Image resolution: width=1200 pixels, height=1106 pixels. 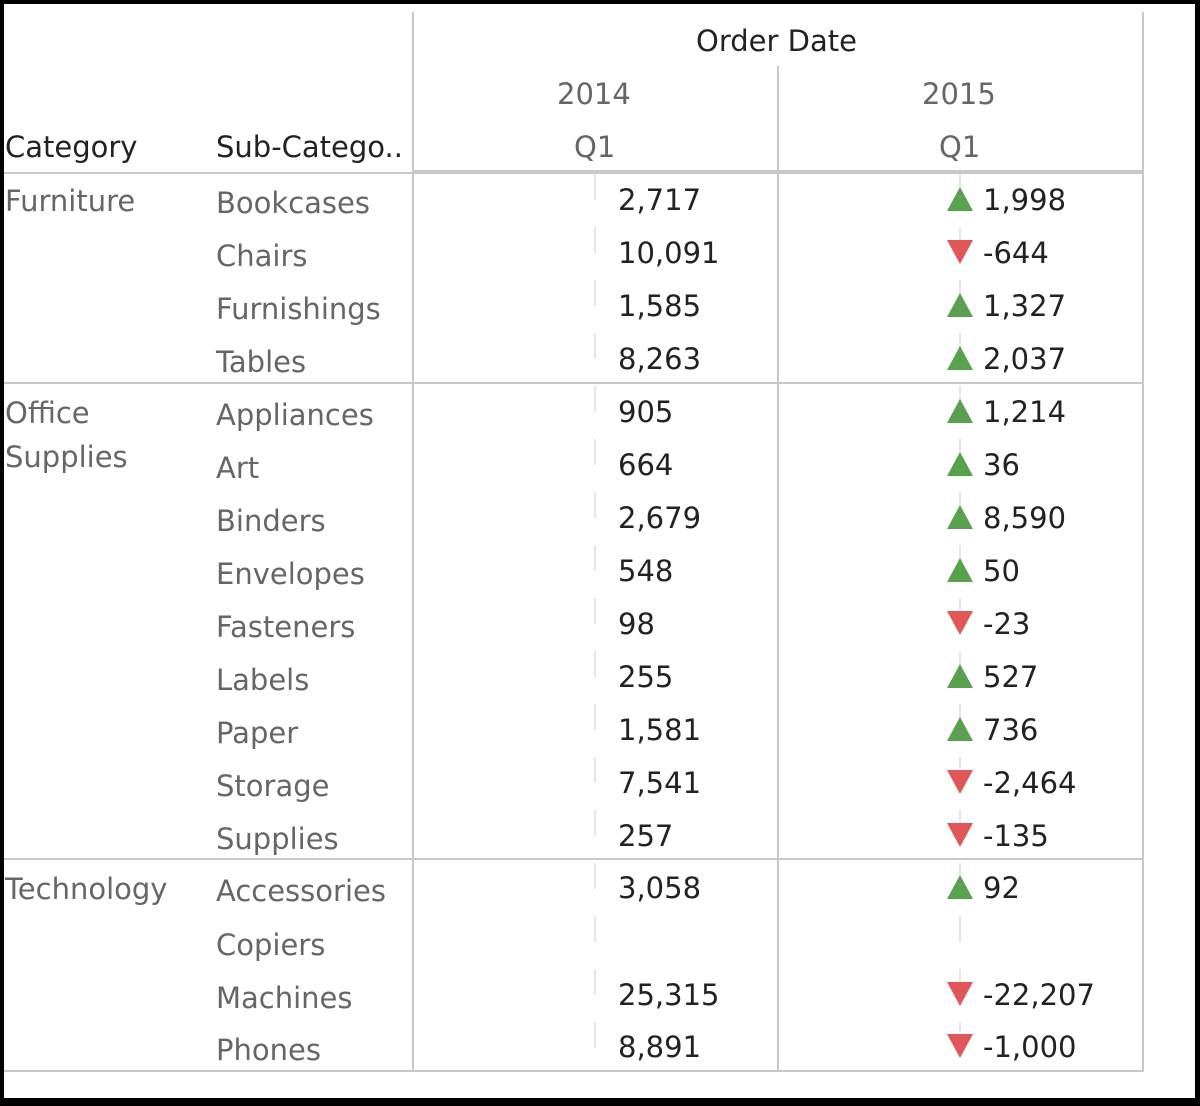 What do you see at coordinates (669, 253) in the screenshot?
I see `value-2014-q1: 10,091` at bounding box center [669, 253].